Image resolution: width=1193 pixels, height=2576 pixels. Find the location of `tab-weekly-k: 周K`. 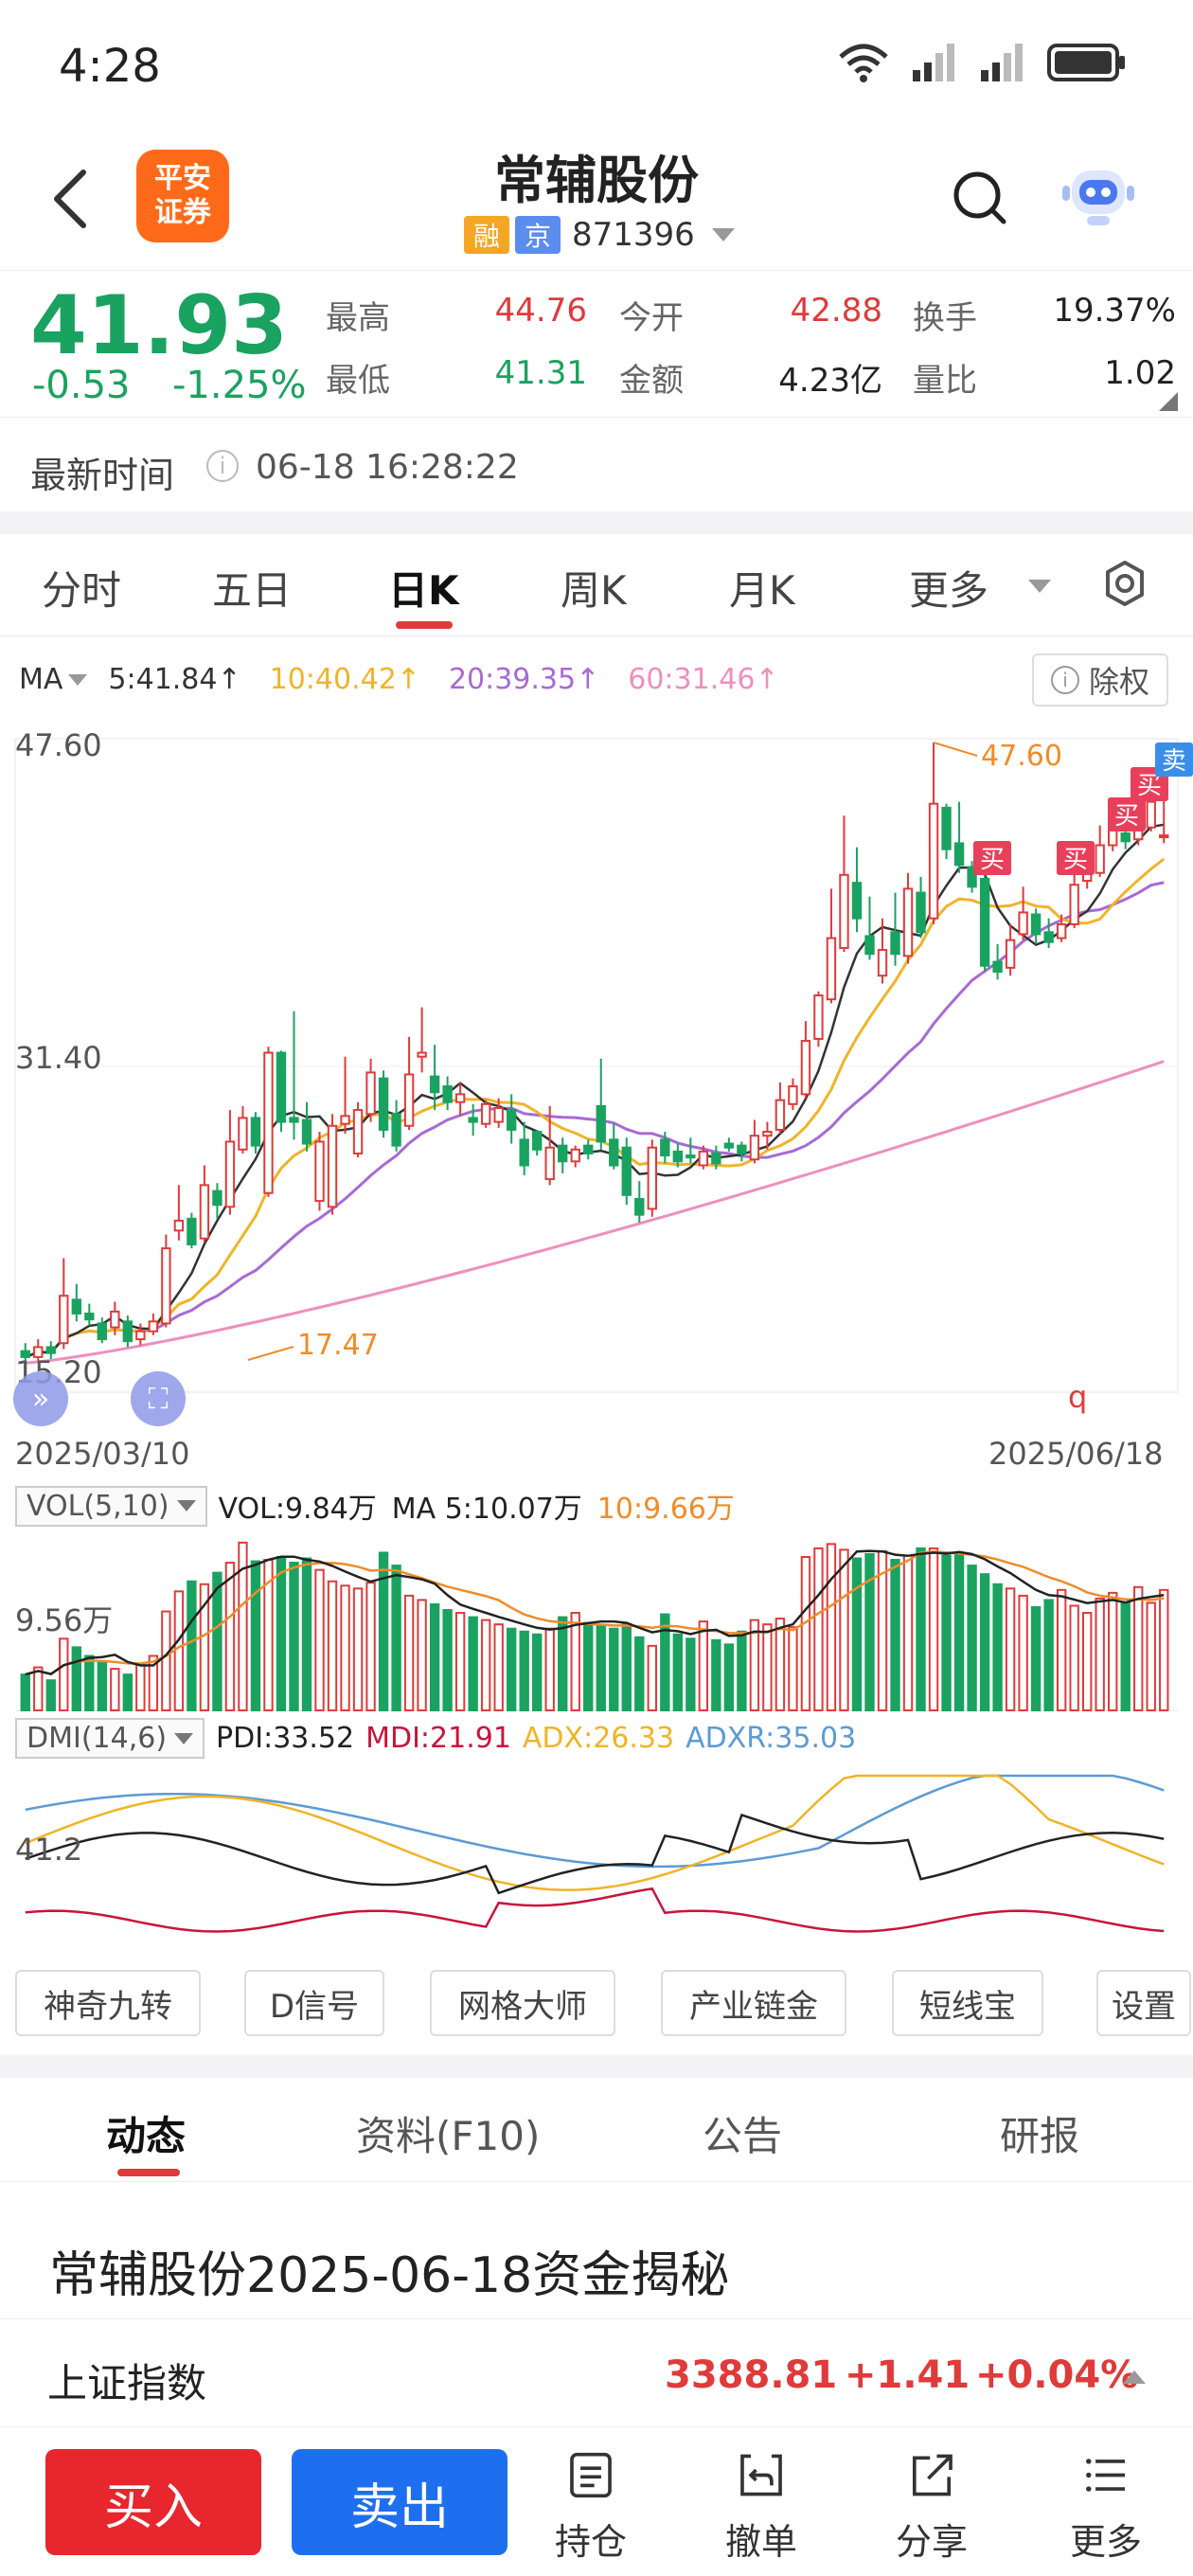

tab-weekly-k: 周K is located at coordinates (594, 590).